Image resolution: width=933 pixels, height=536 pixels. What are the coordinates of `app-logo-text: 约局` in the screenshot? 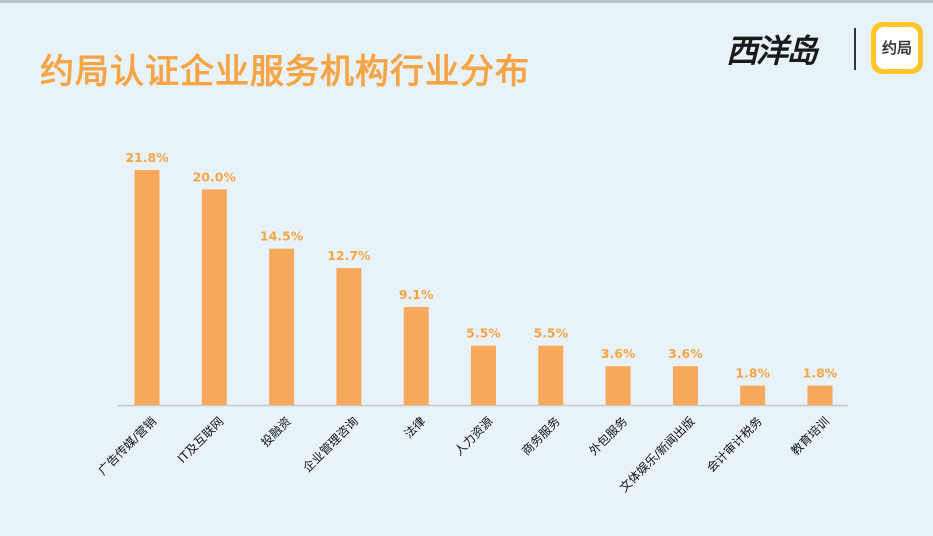 It's located at (897, 48).